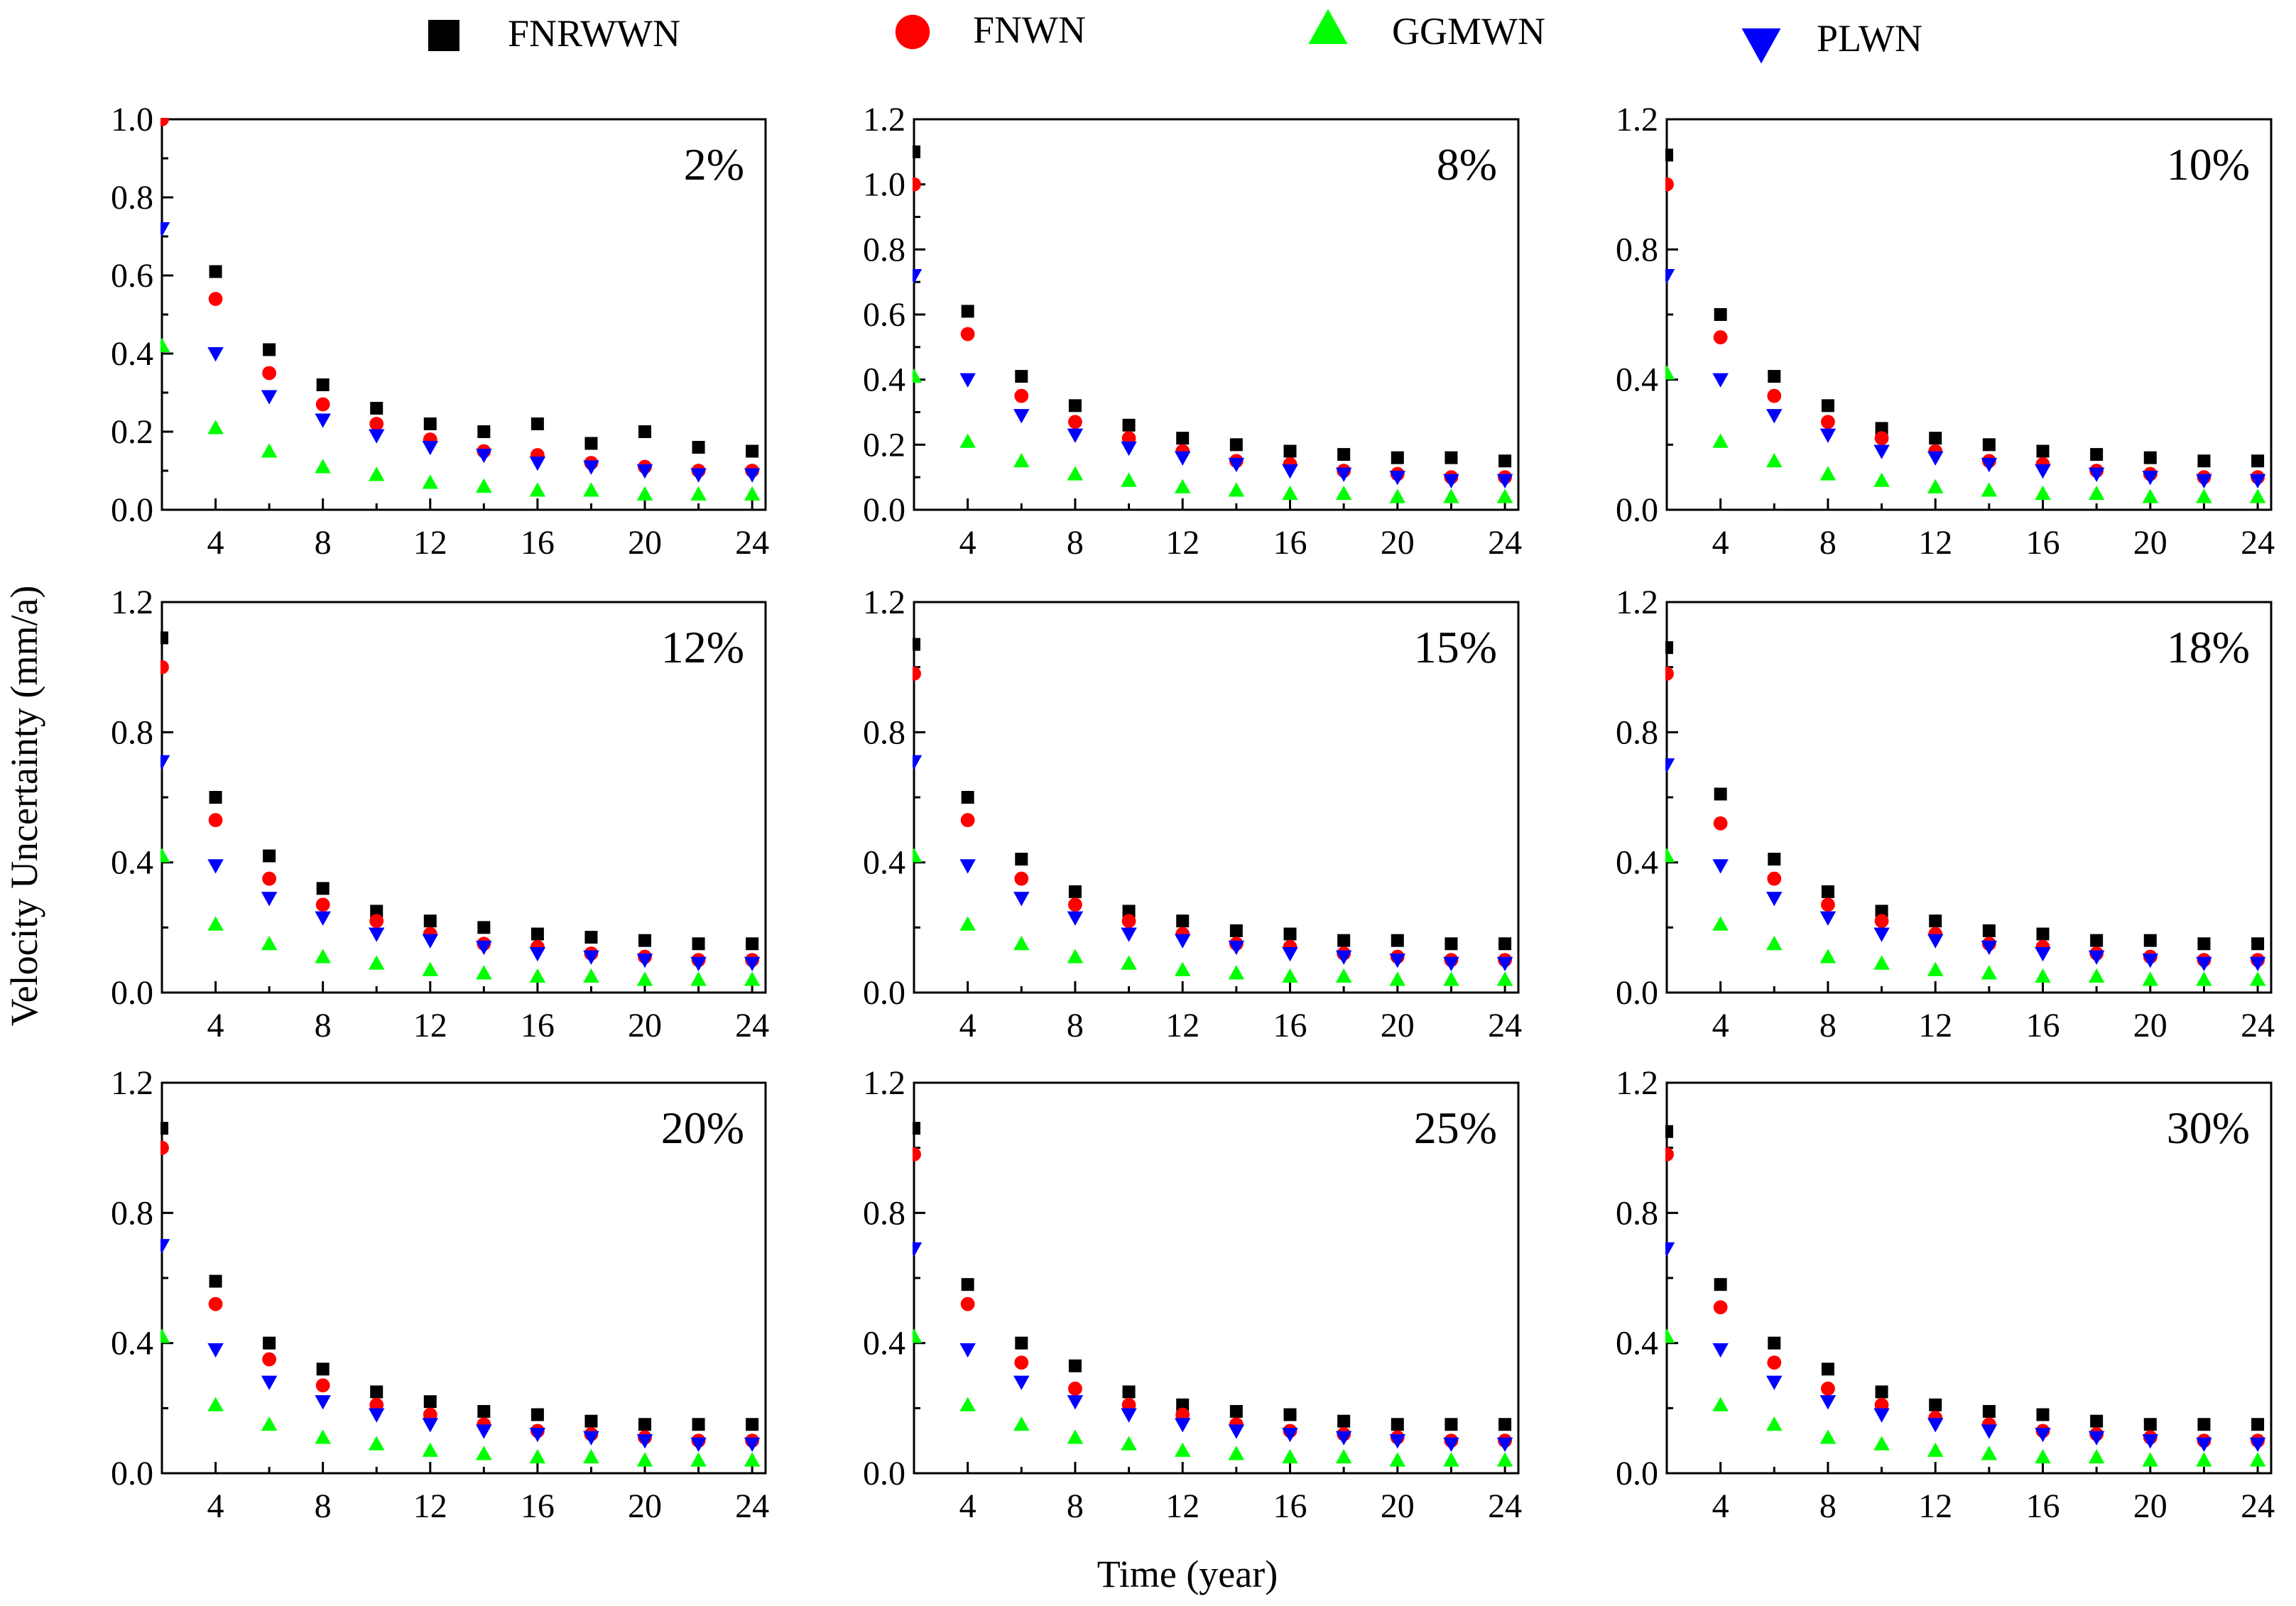 Image resolution: width=2296 pixels, height=1606 pixels. I want to click on legend-marker-ggmwn, so click(1328, 26).